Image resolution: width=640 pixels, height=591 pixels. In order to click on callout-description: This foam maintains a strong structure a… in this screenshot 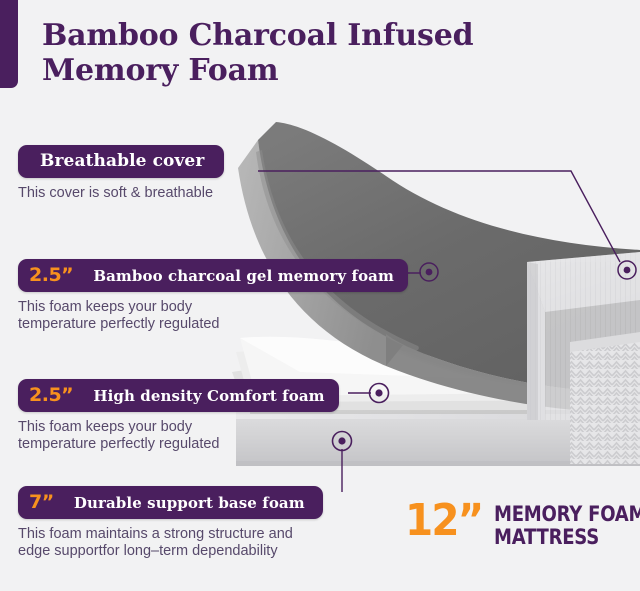, I will do `click(155, 542)`.